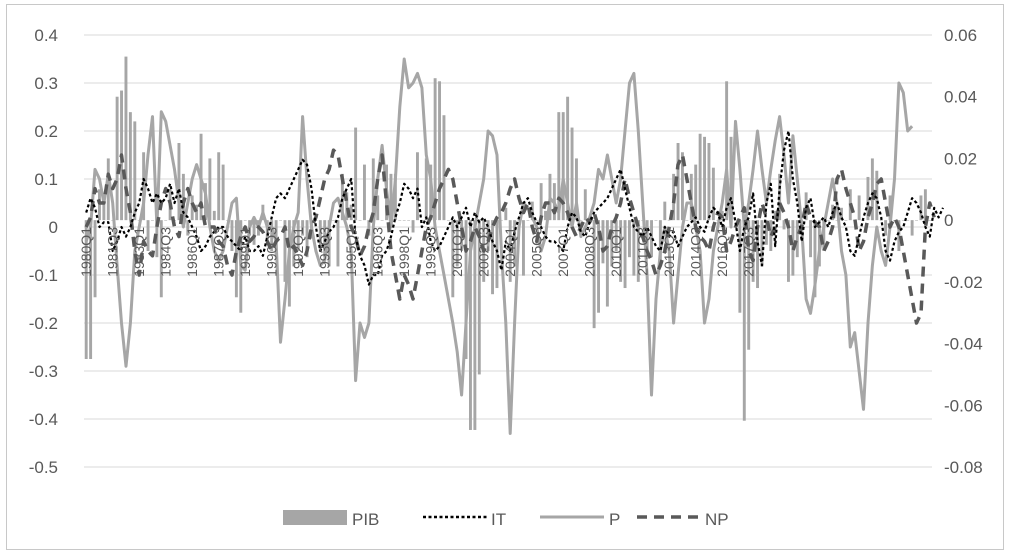 Image resolution: width=1012 pixels, height=555 pixels. I want to click on x-tick-label: 2011Q3, so click(643, 251).